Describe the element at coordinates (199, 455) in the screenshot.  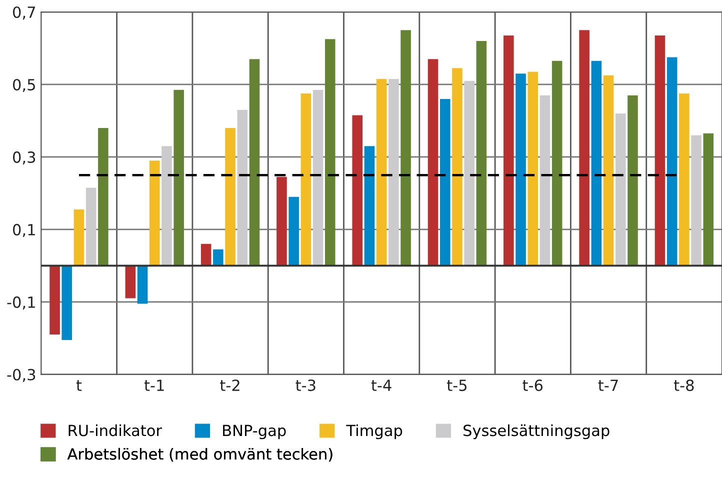
I see `legend-label: Arbetslöshet (med omvänt tecken)` at that location.